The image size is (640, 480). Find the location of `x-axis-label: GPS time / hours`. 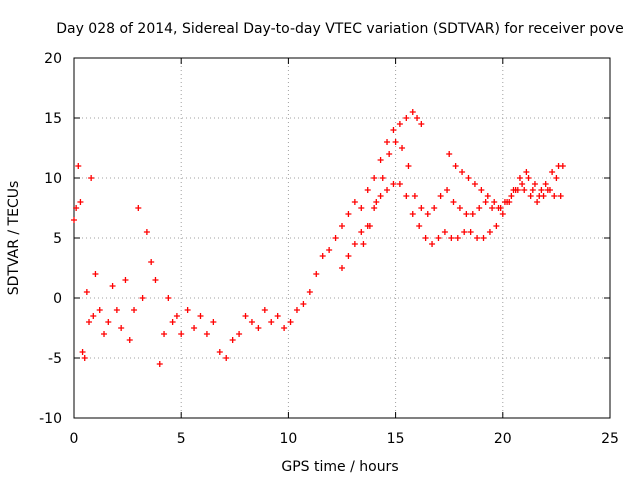

x-axis-label: GPS time / hours is located at coordinates (339, 467).